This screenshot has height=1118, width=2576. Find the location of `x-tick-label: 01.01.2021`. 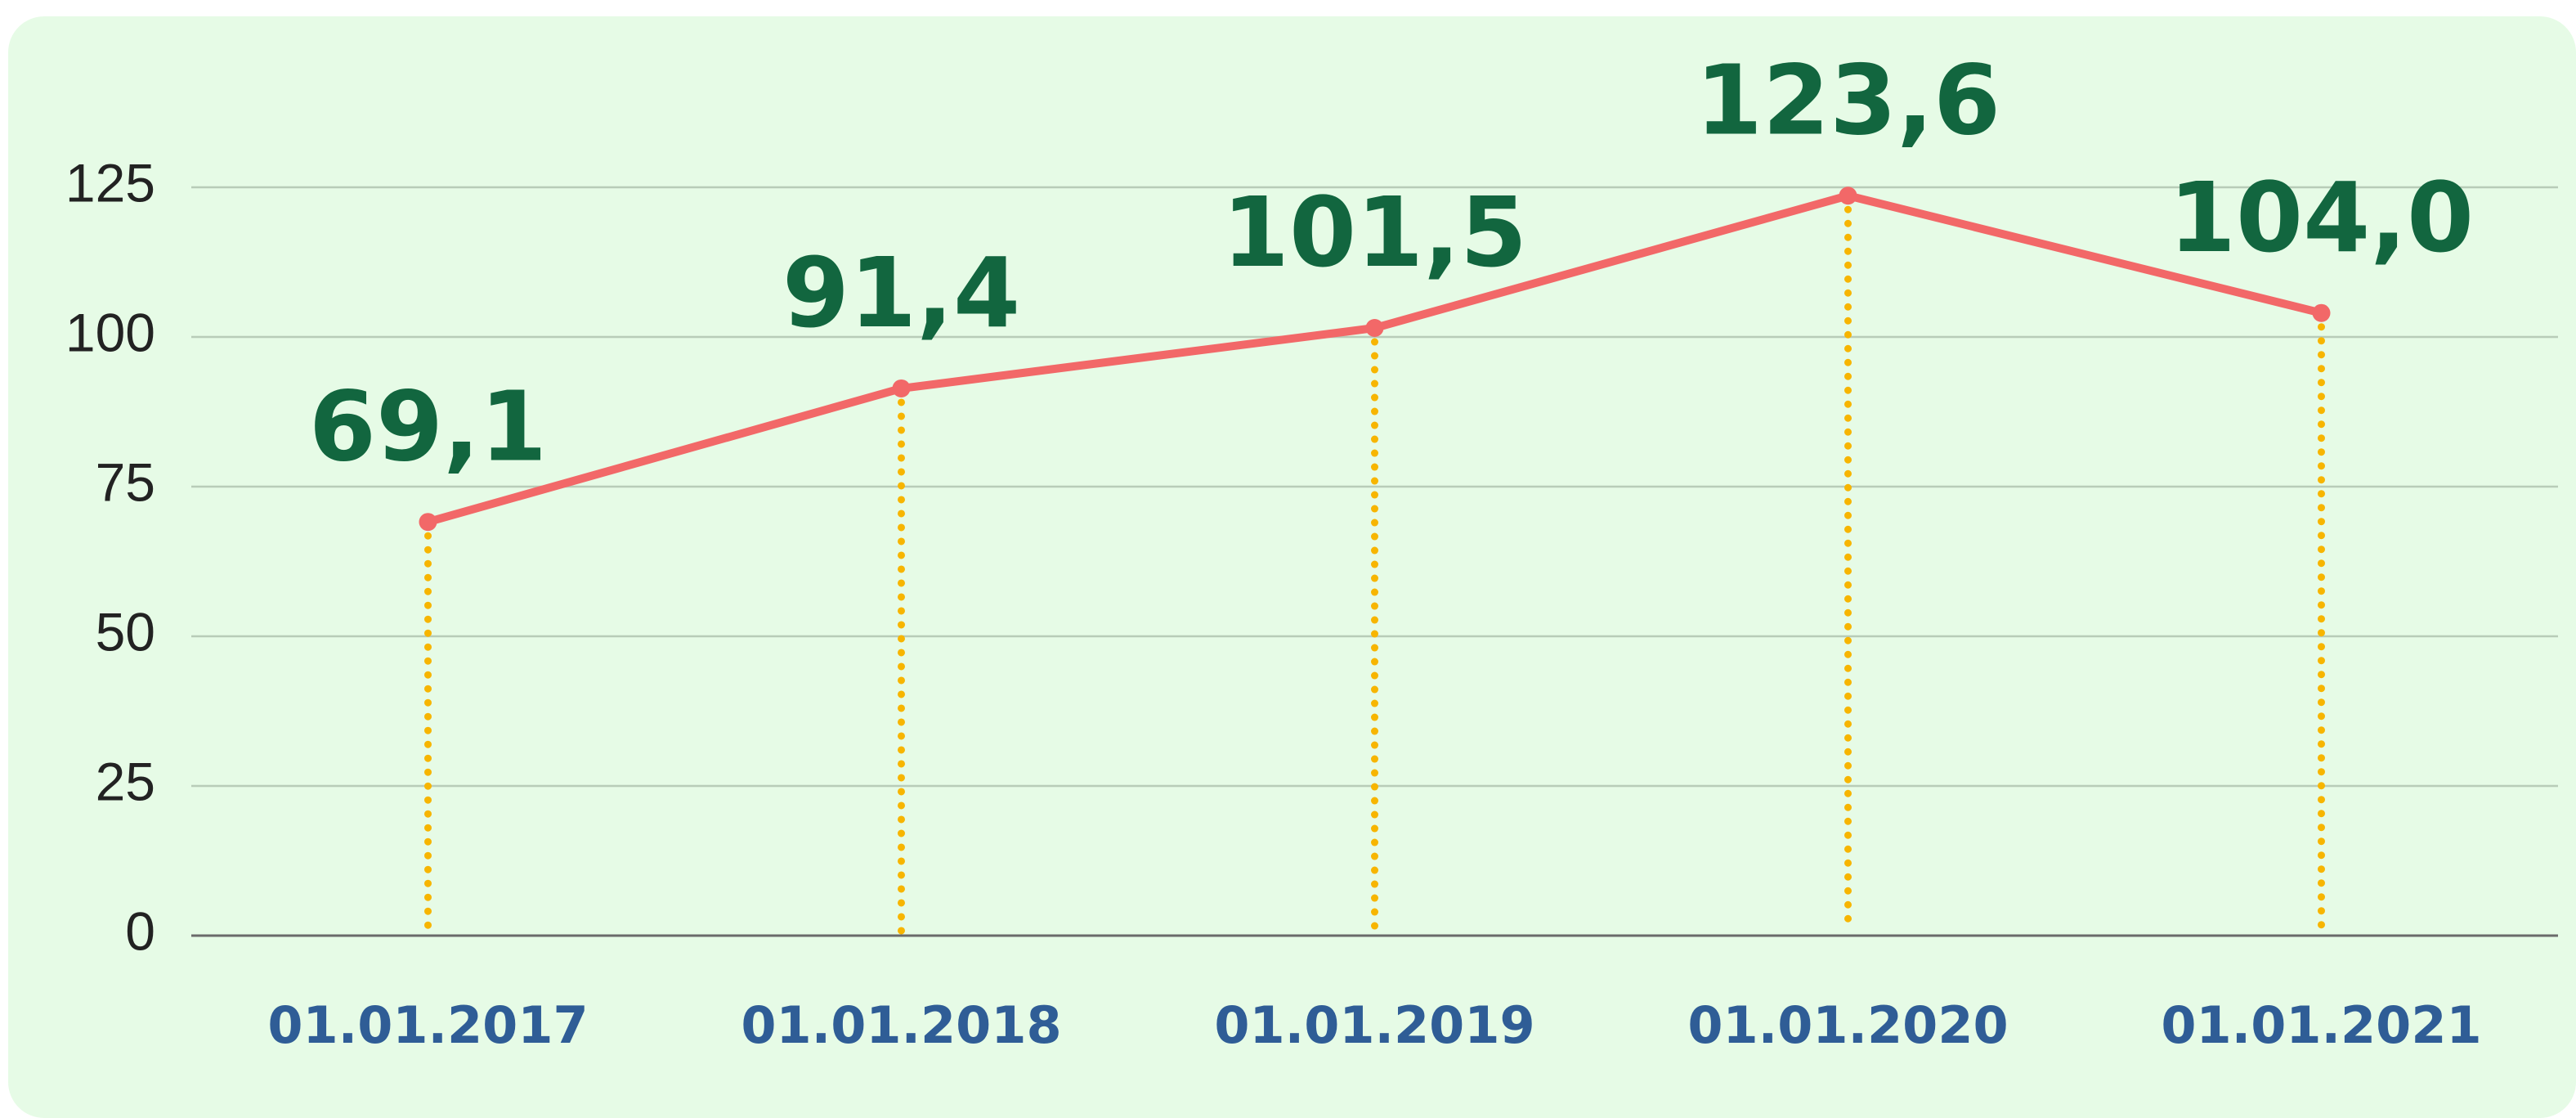

x-tick-label: 01.01.2021 is located at coordinates (2321, 1025).